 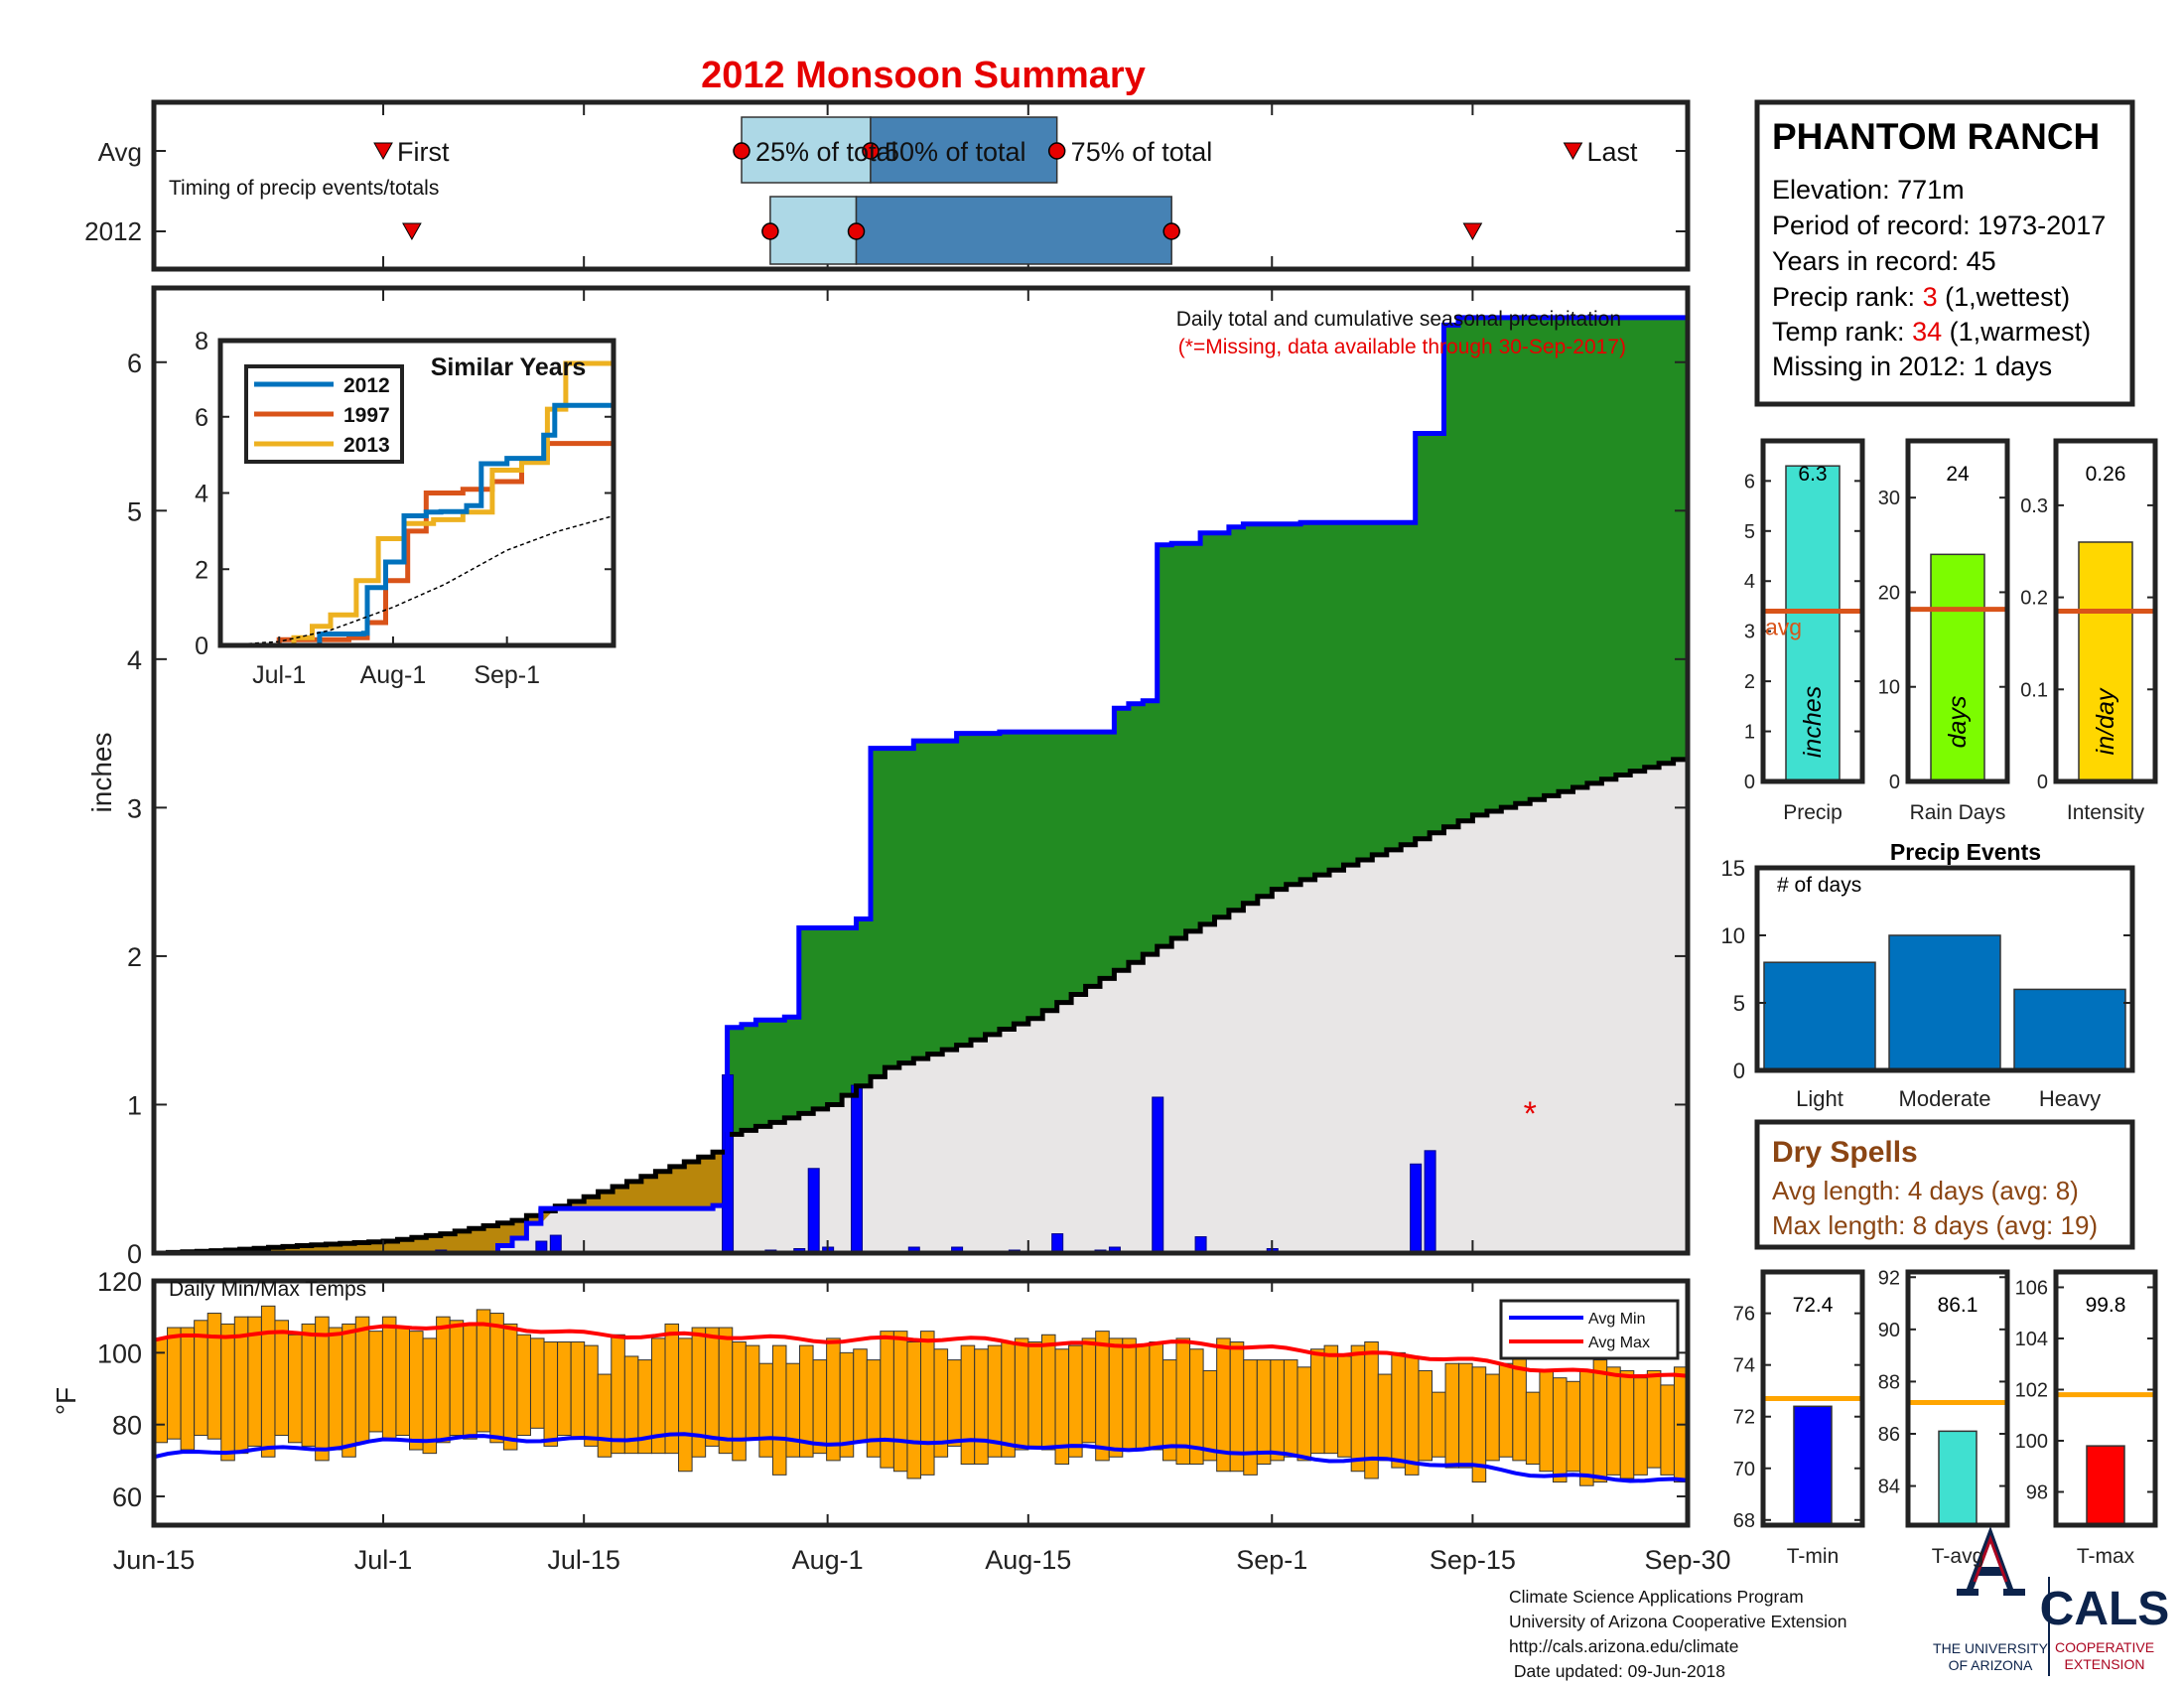 I want to click on precip-y-tick-label: 0, so click(x=134, y=1254).